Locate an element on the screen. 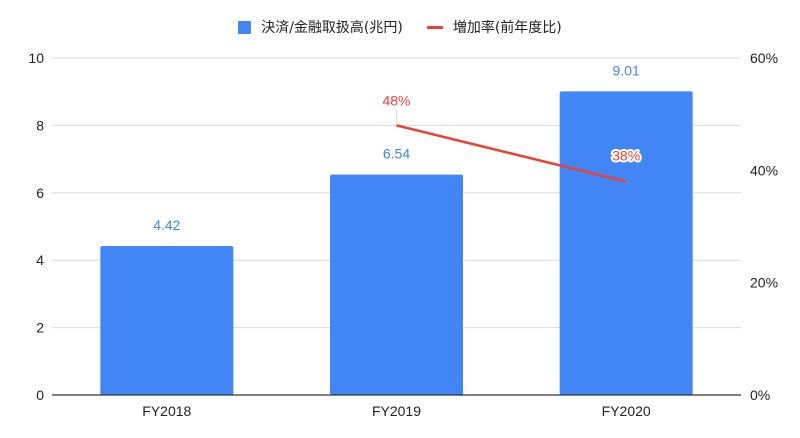 Image resolution: width=800 pixels, height=438 pixels. x-axis-labels: FY2018 FY2019 FY2020 is located at coordinates (396, 411).